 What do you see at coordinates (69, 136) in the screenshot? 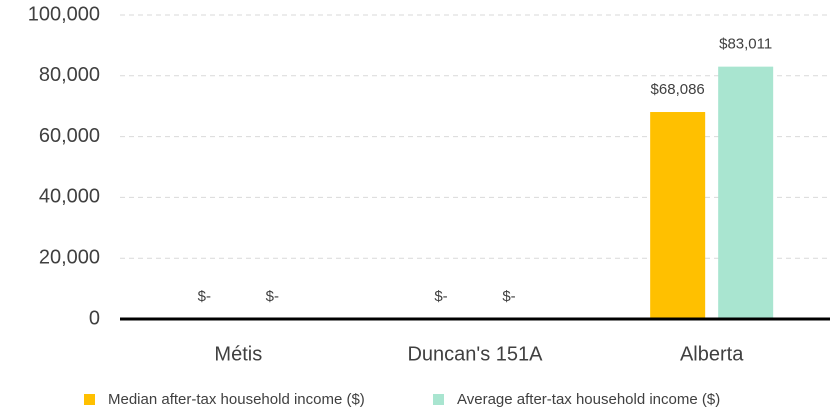
I see `y-tick-label: 60,000` at bounding box center [69, 136].